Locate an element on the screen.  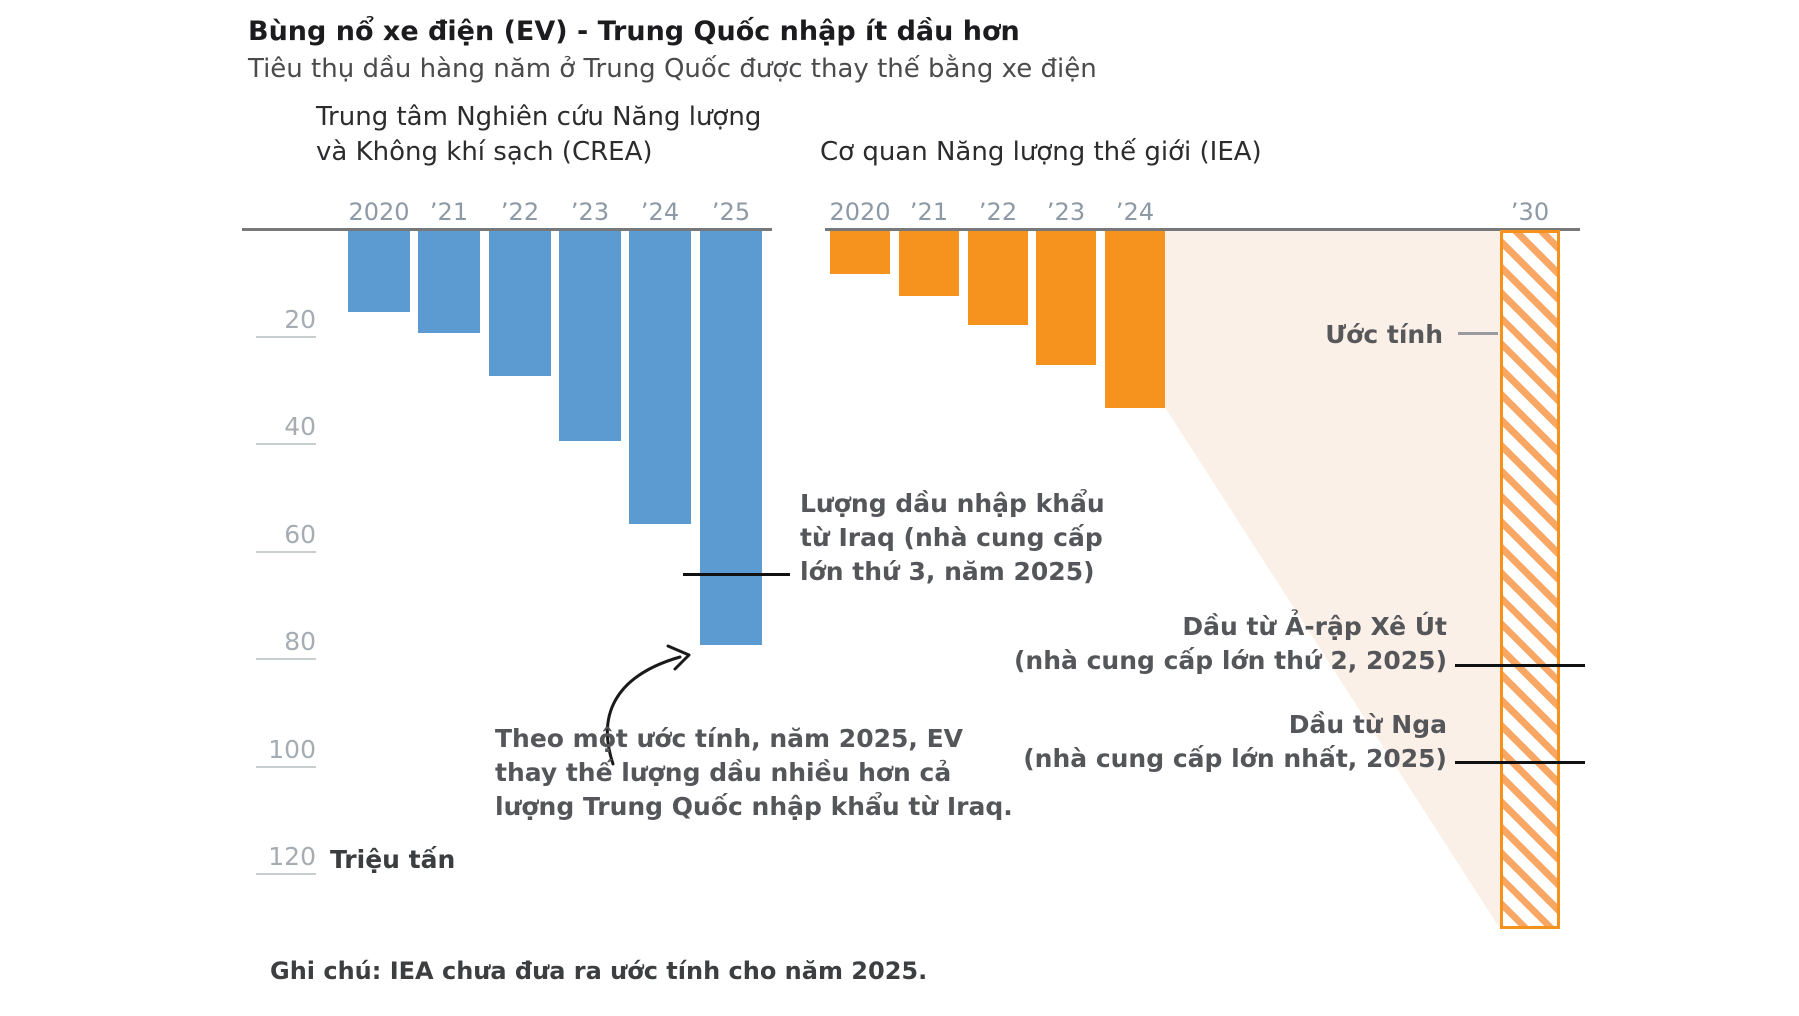
year-label-iea-0: 2020 is located at coordinates (860, 212).